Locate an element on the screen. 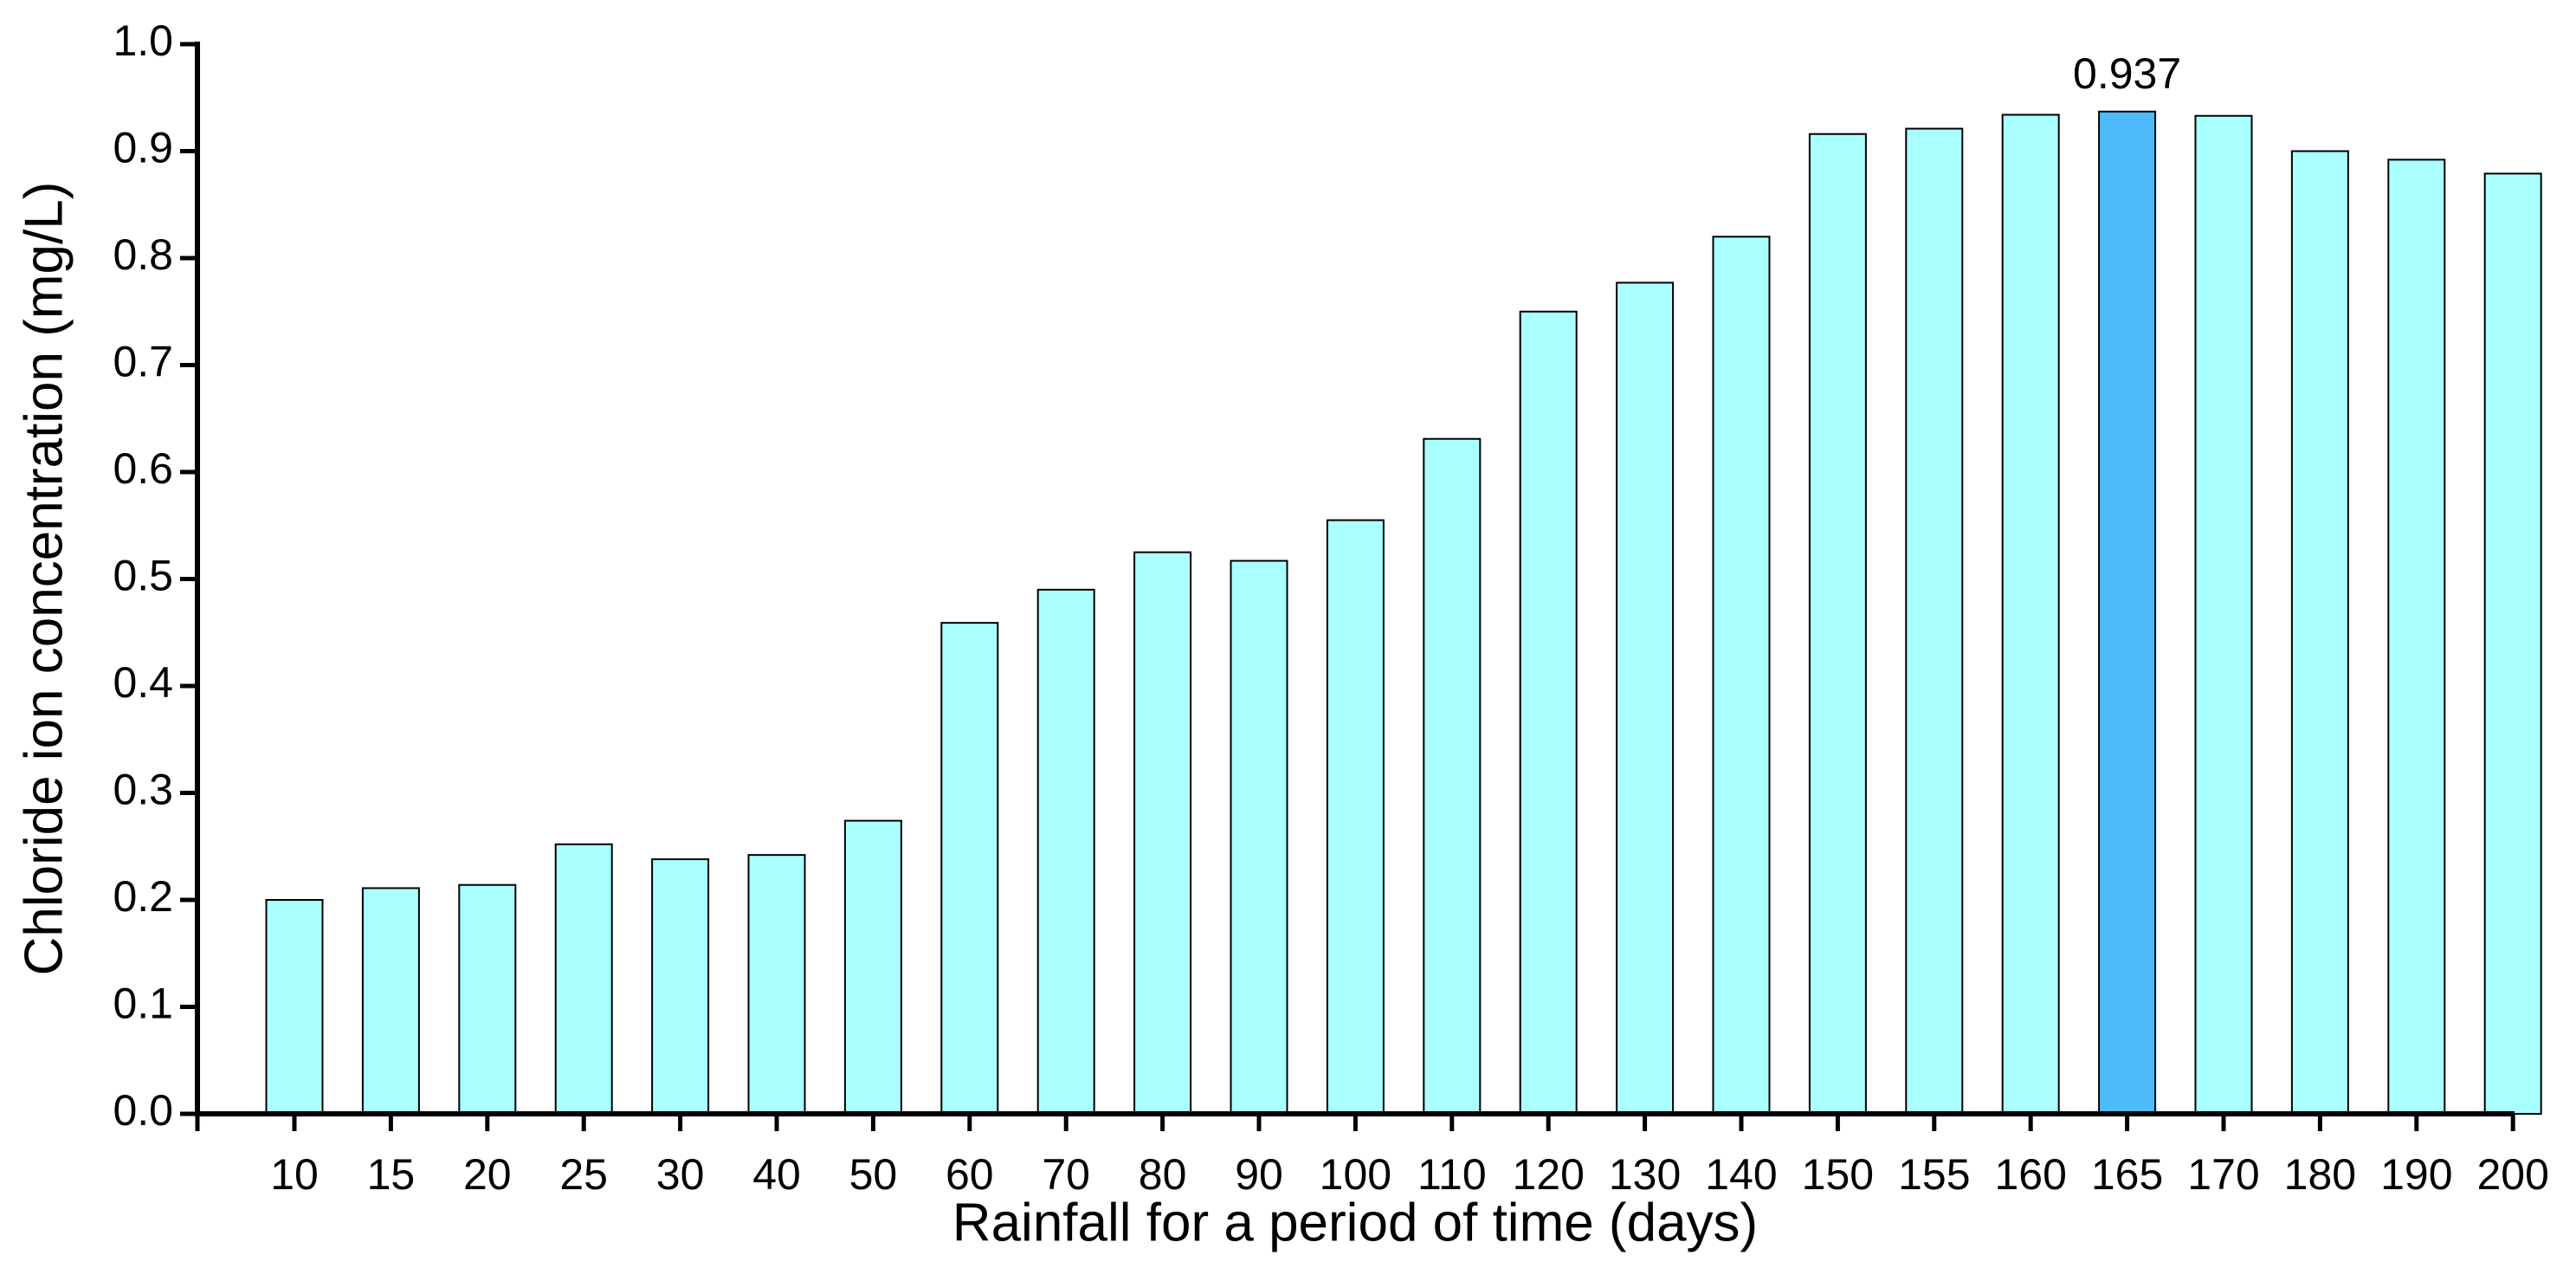 This screenshot has height=1281, width=2576. x-tick-label: 140 is located at coordinates (1741, 1174).